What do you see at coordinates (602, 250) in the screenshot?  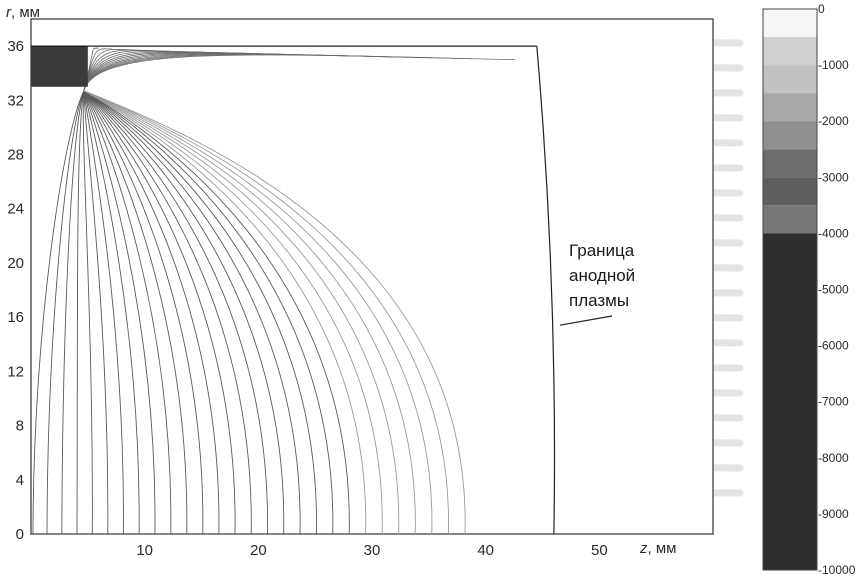 I see `annotation-line-1: Граница` at bounding box center [602, 250].